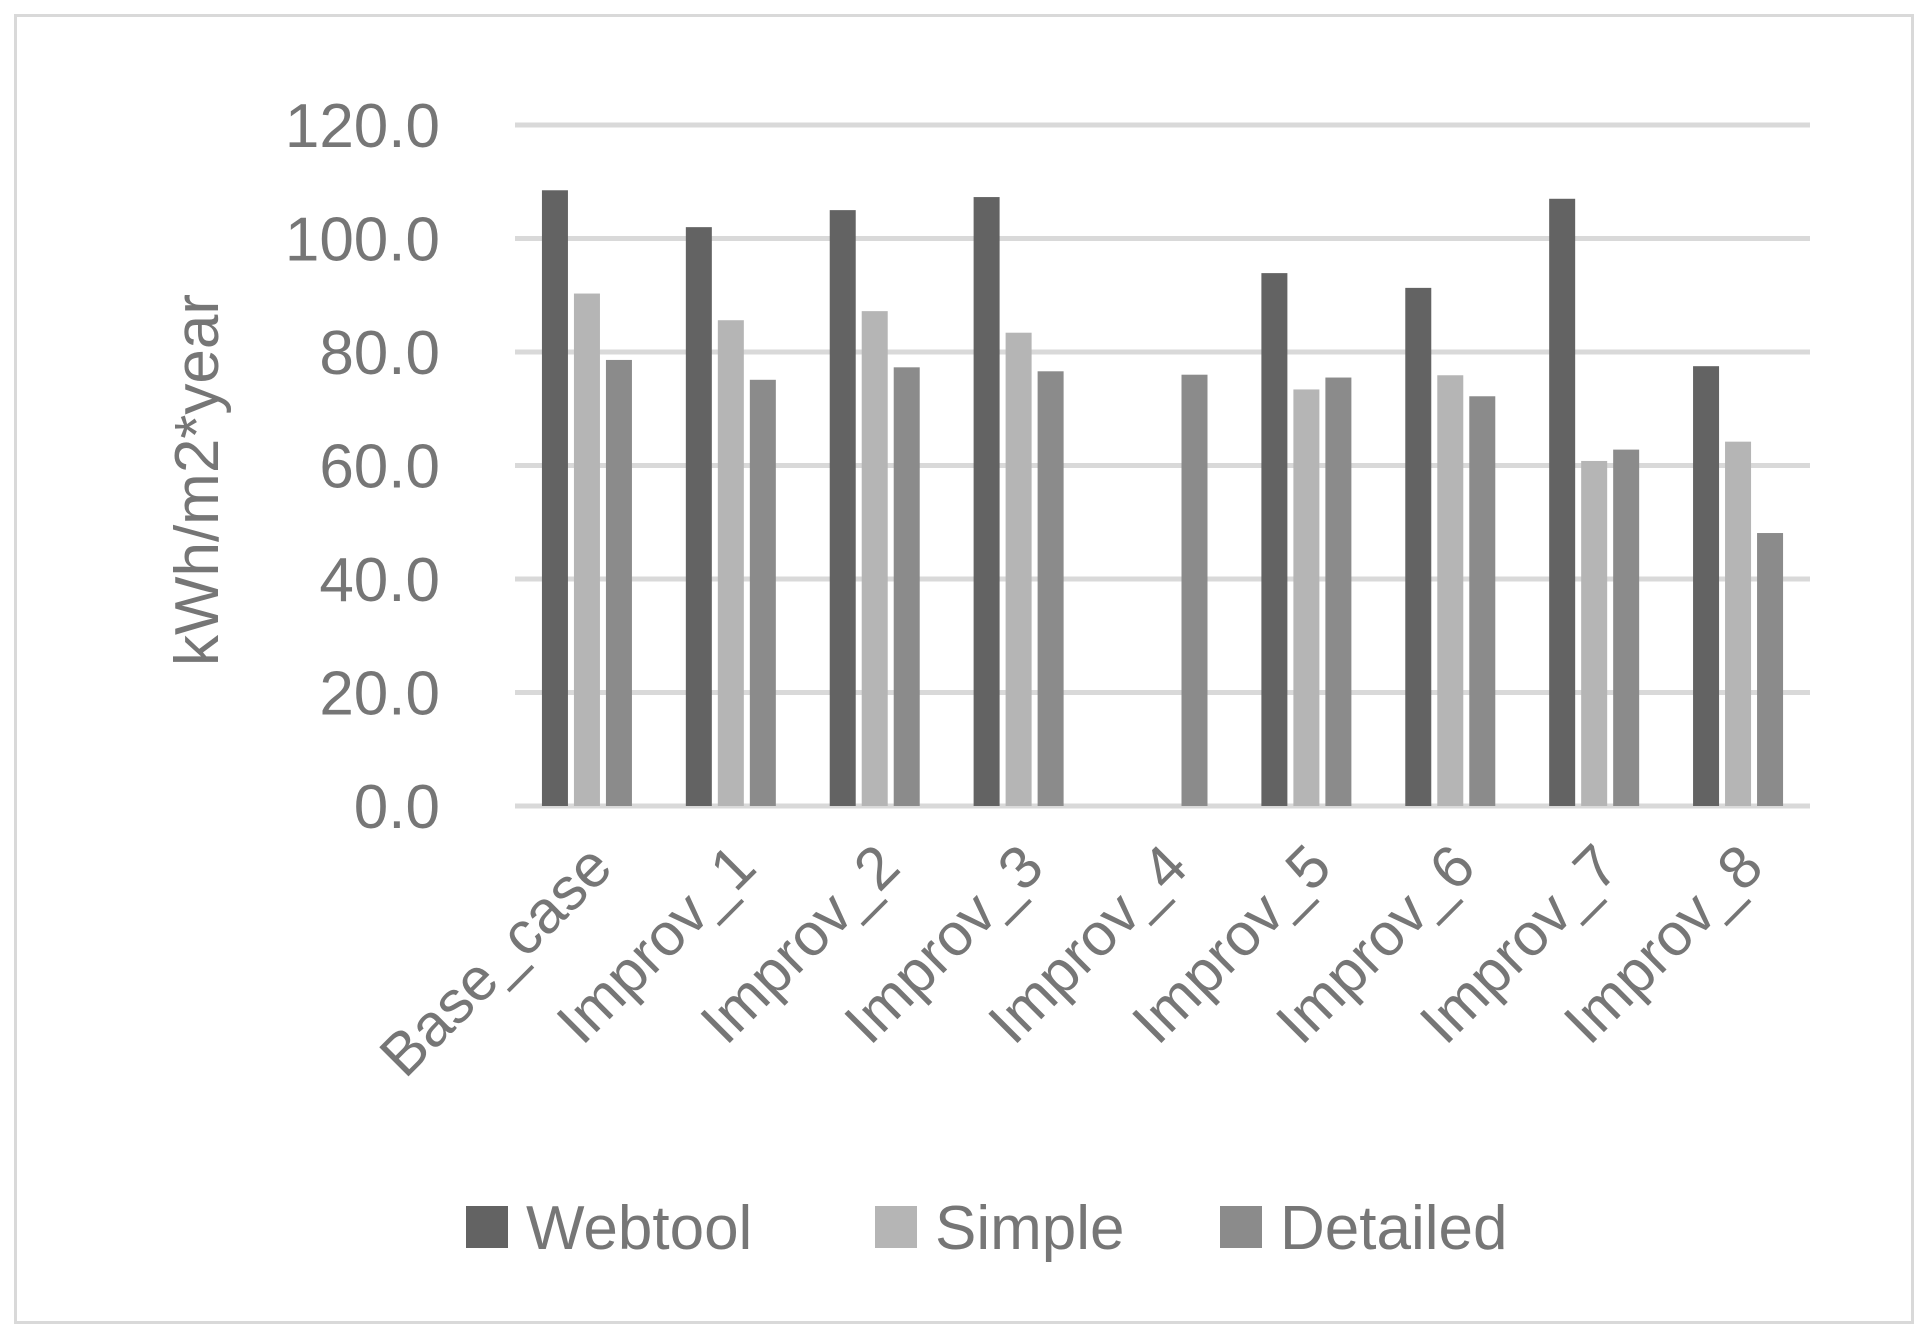 Image resolution: width=1932 pixels, height=1339 pixels. I want to click on y-tick-label: 100.0, so click(362, 240).